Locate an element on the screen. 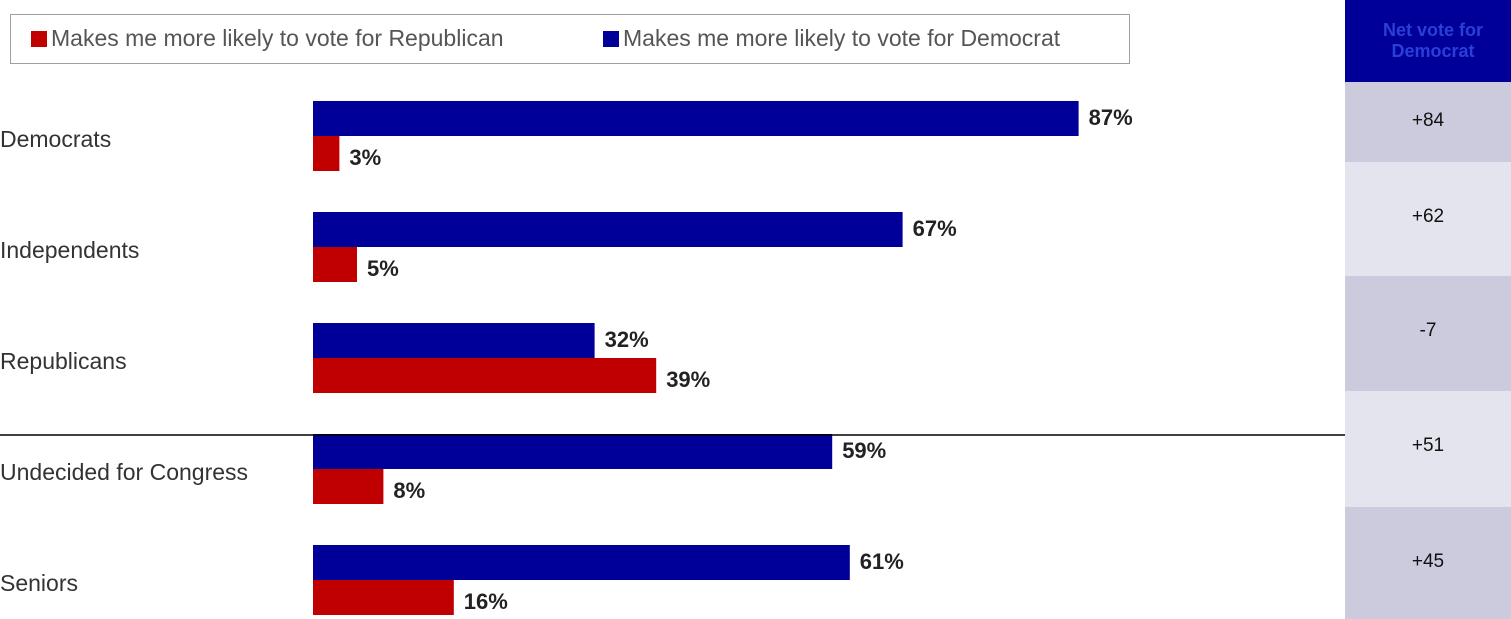 This screenshot has width=1511, height=619. bar-republican-undecided-for-congress is located at coordinates (348, 486).